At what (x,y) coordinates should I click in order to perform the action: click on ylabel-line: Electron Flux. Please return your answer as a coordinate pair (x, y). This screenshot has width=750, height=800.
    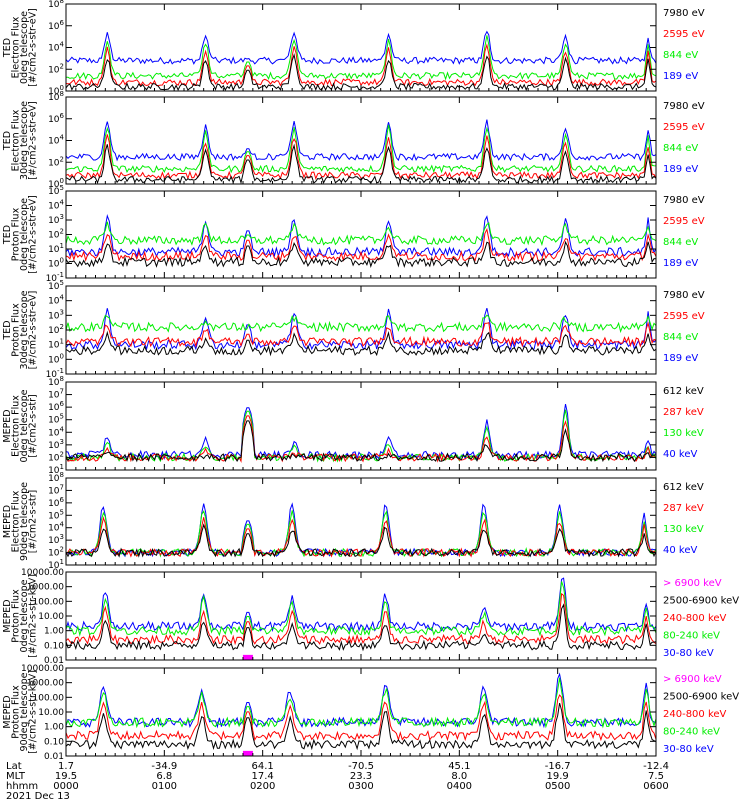
    Looking at the image, I should click on (16, 140).